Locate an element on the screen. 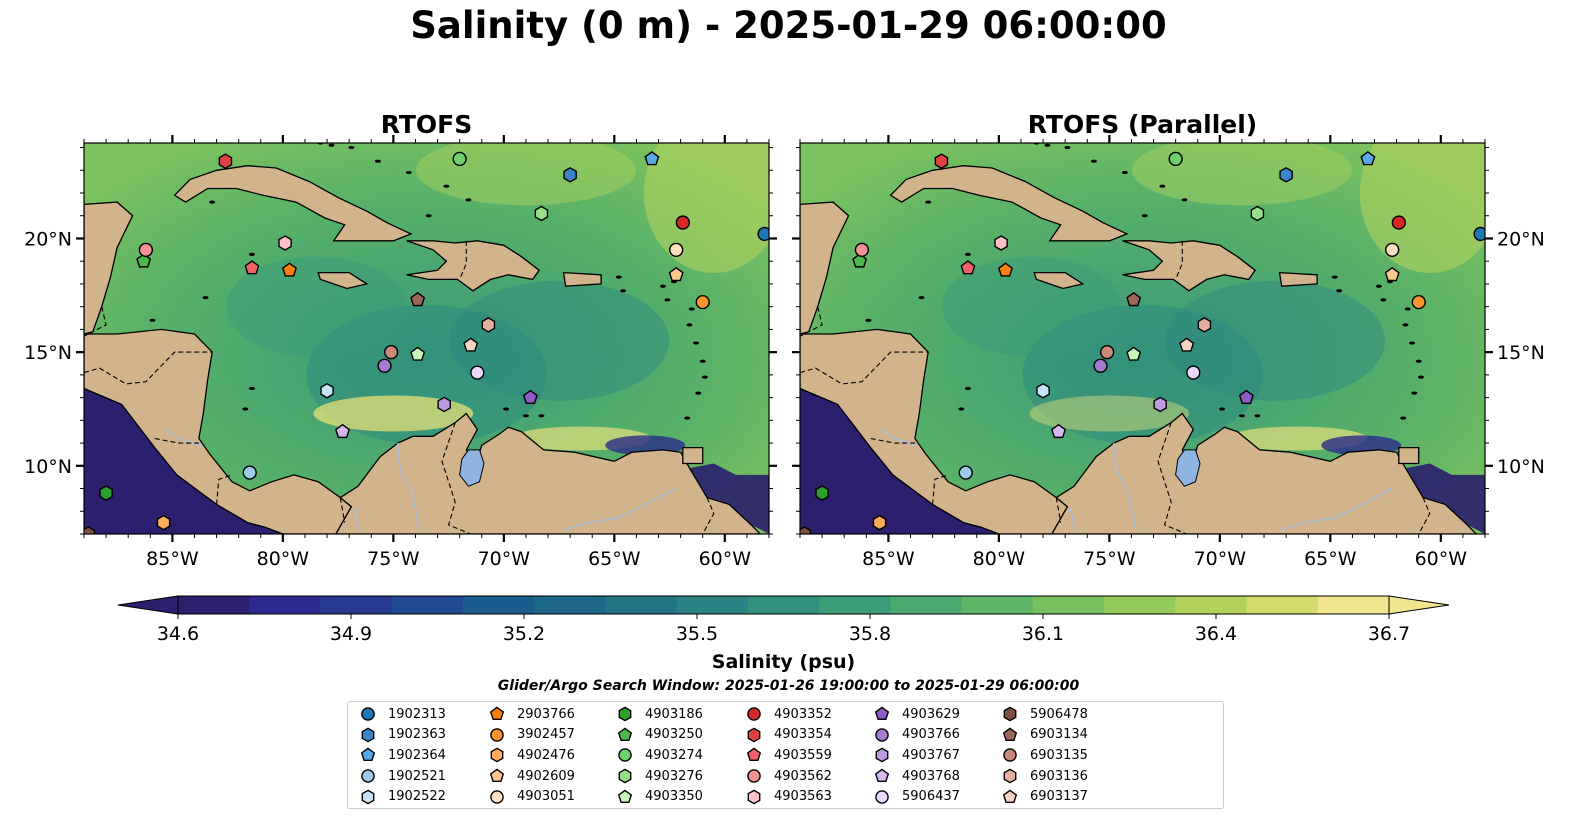  legend-label: 6903134 is located at coordinates (1059, 735).